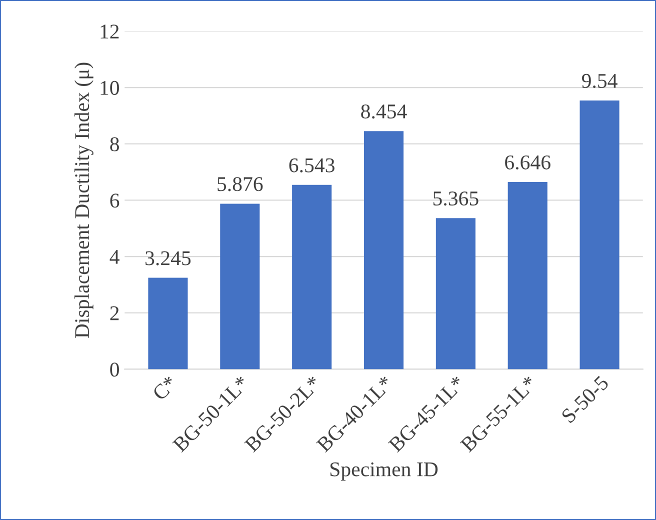  Describe the element at coordinates (115, 257) in the screenshot. I see `y-tick-label: 4` at that location.